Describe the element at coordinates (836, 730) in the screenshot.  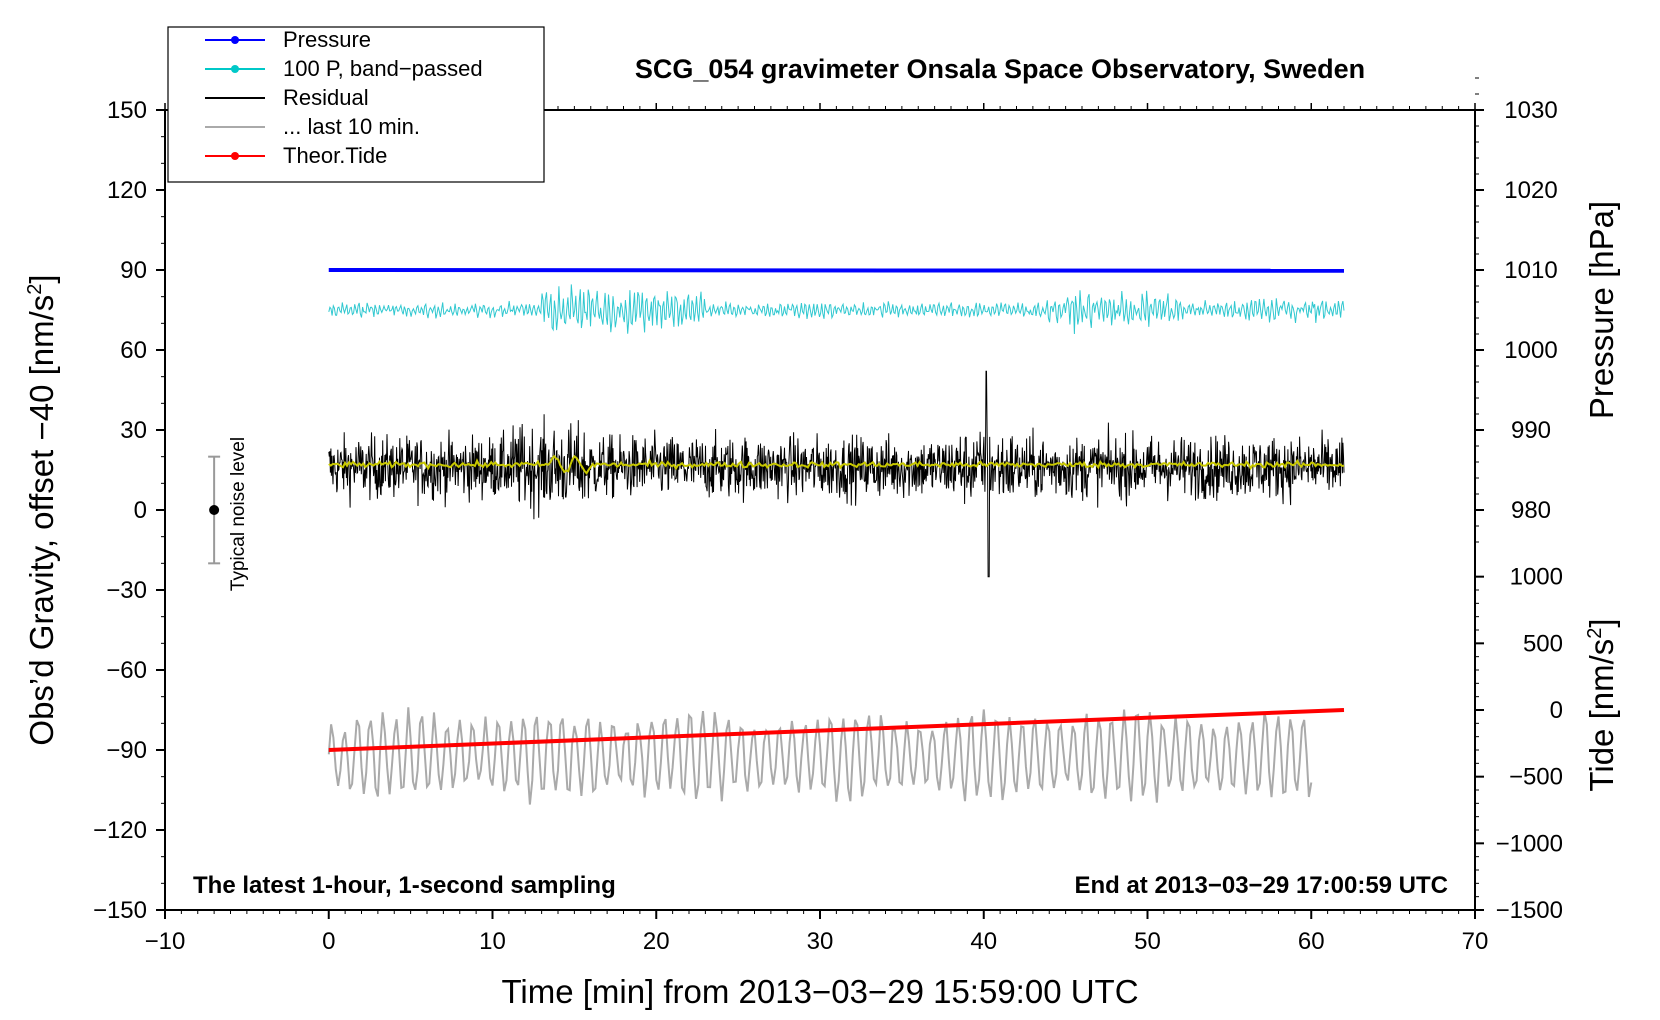
I see `theoretical-tide-line` at that location.